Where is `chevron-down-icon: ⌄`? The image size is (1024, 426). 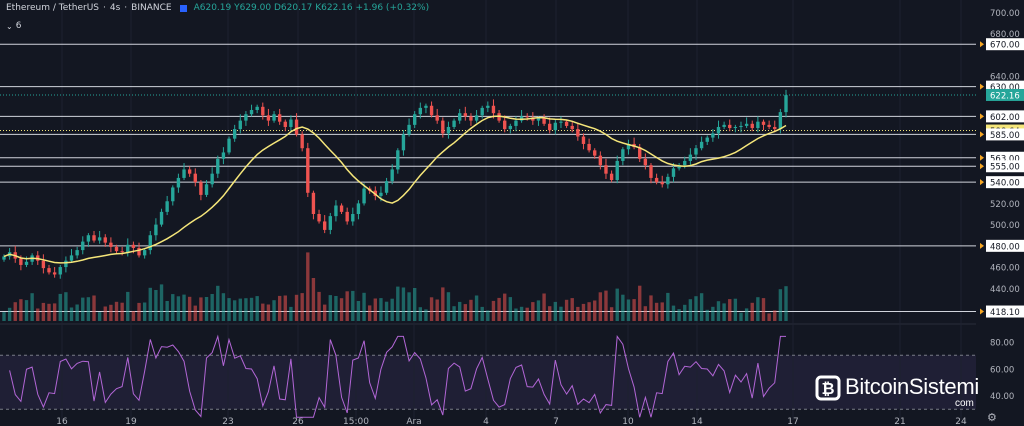
chevron-down-icon: ⌄ is located at coordinates (9, 26).